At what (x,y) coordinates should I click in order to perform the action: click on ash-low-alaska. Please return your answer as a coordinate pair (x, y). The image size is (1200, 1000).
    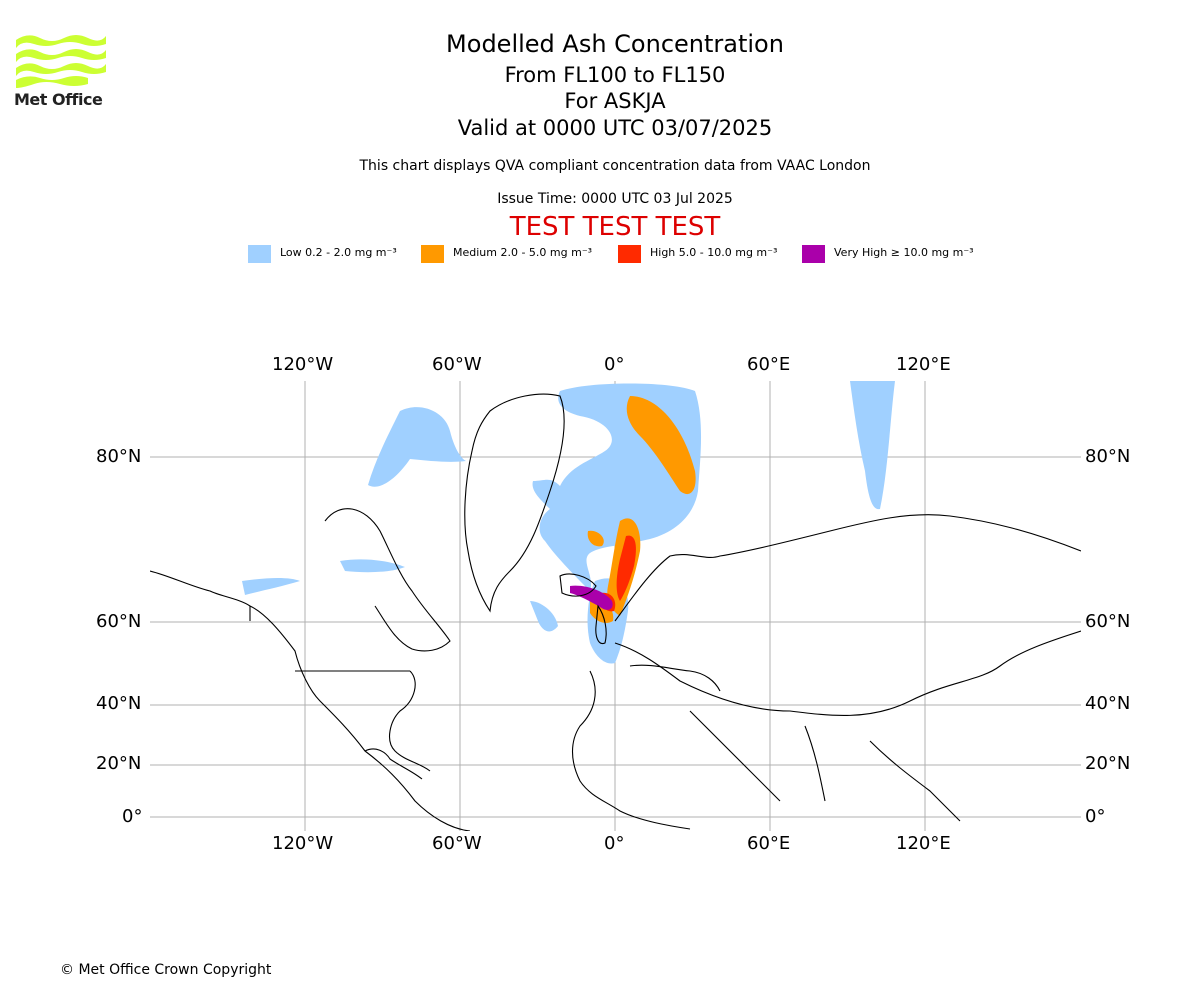
    Looking at the image, I should click on (271, 586).